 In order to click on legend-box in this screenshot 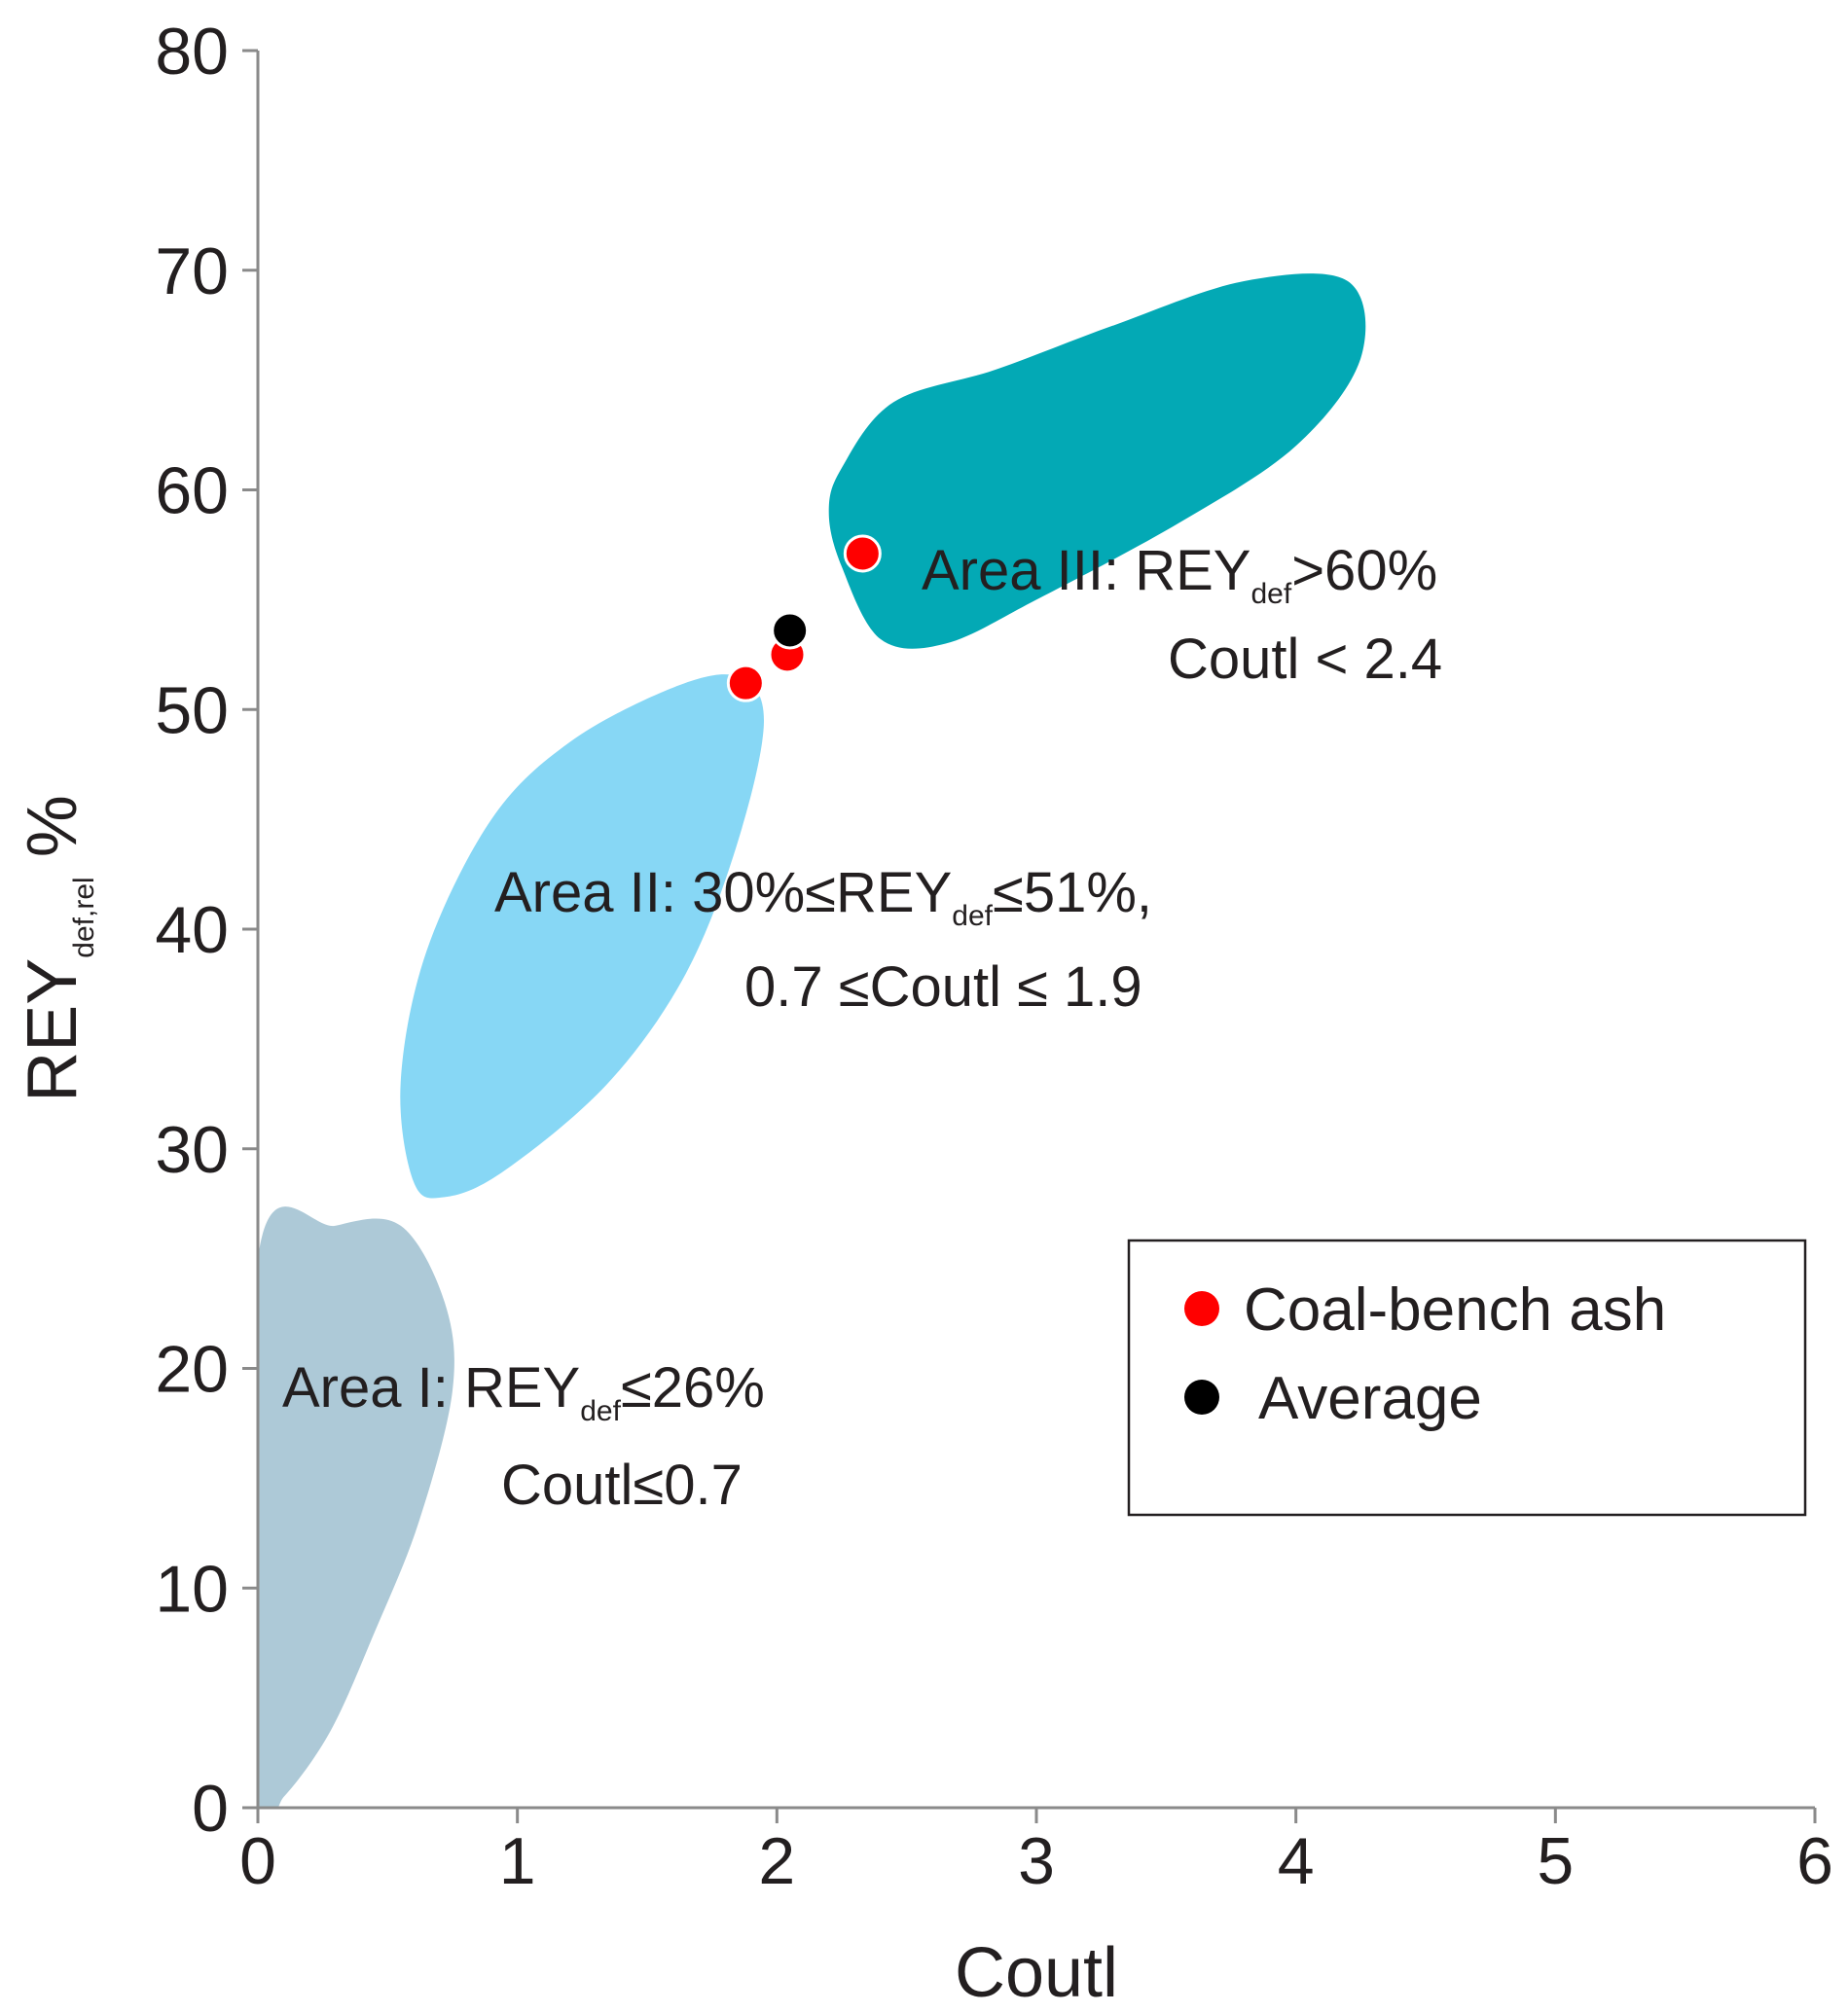, I will do `click(1467, 1378)`.